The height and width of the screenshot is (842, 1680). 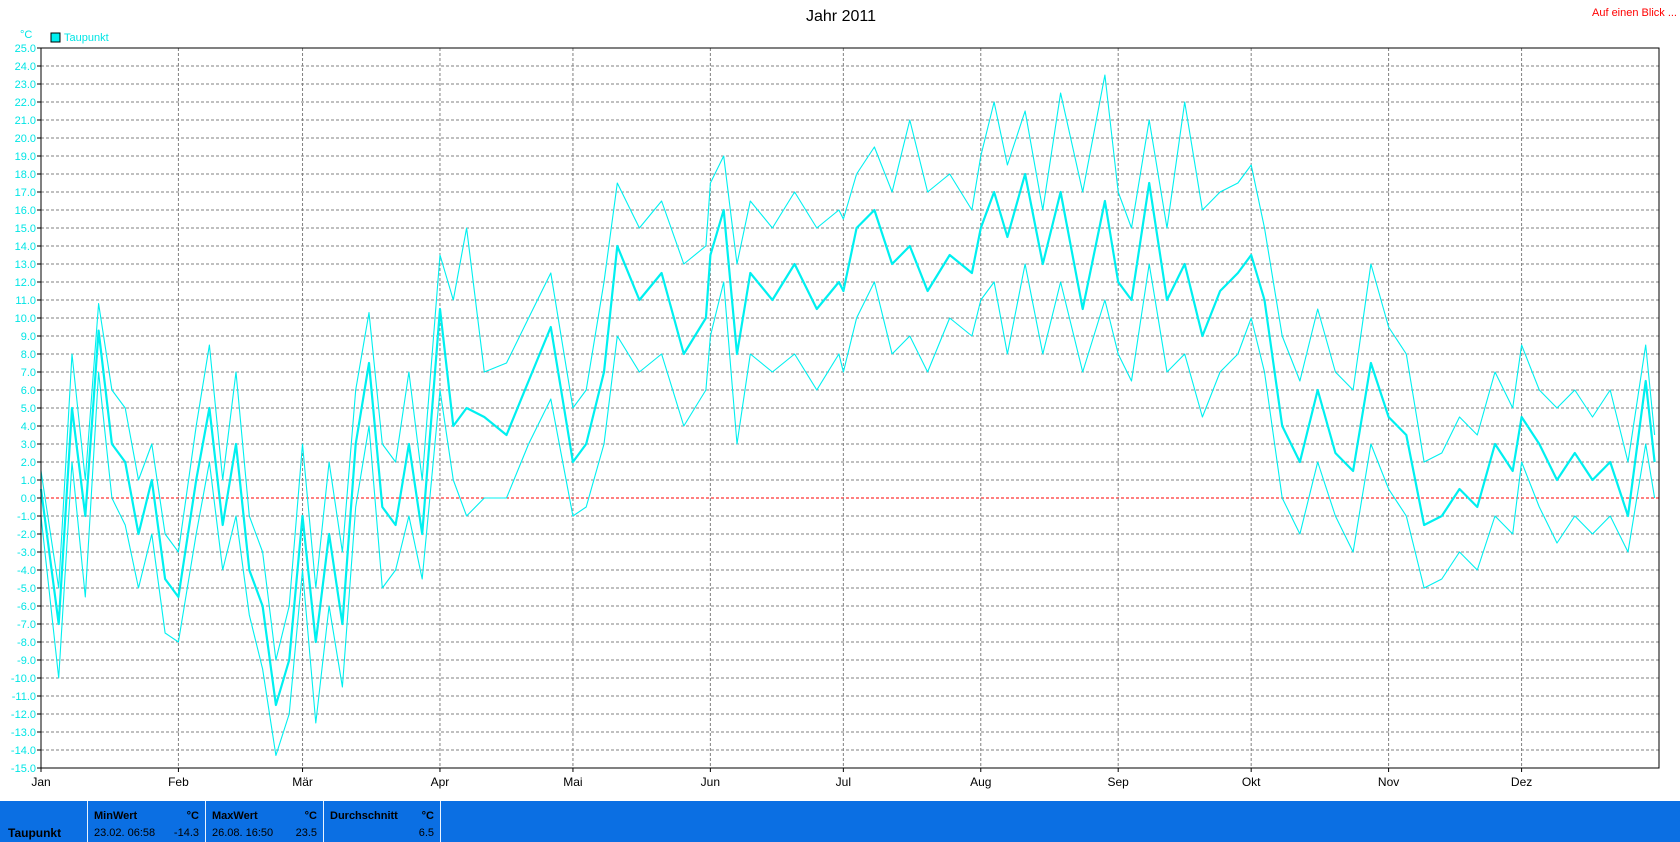 What do you see at coordinates (26, 607) in the screenshot?
I see `y-tick-label: -6.0` at bounding box center [26, 607].